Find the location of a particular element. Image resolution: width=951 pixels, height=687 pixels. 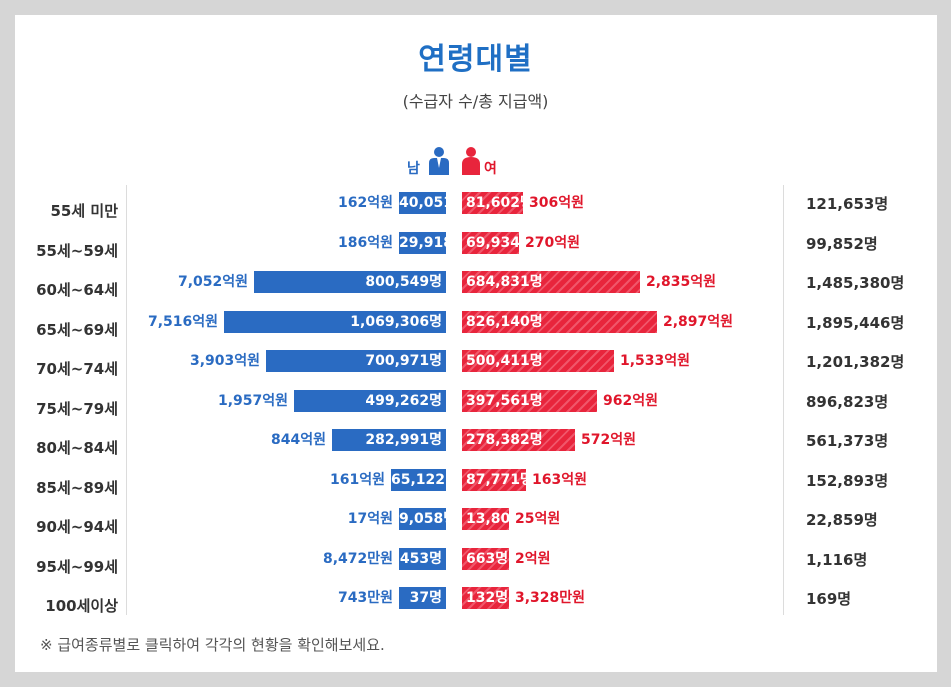

total-label: 169명 is located at coordinates (829, 599).